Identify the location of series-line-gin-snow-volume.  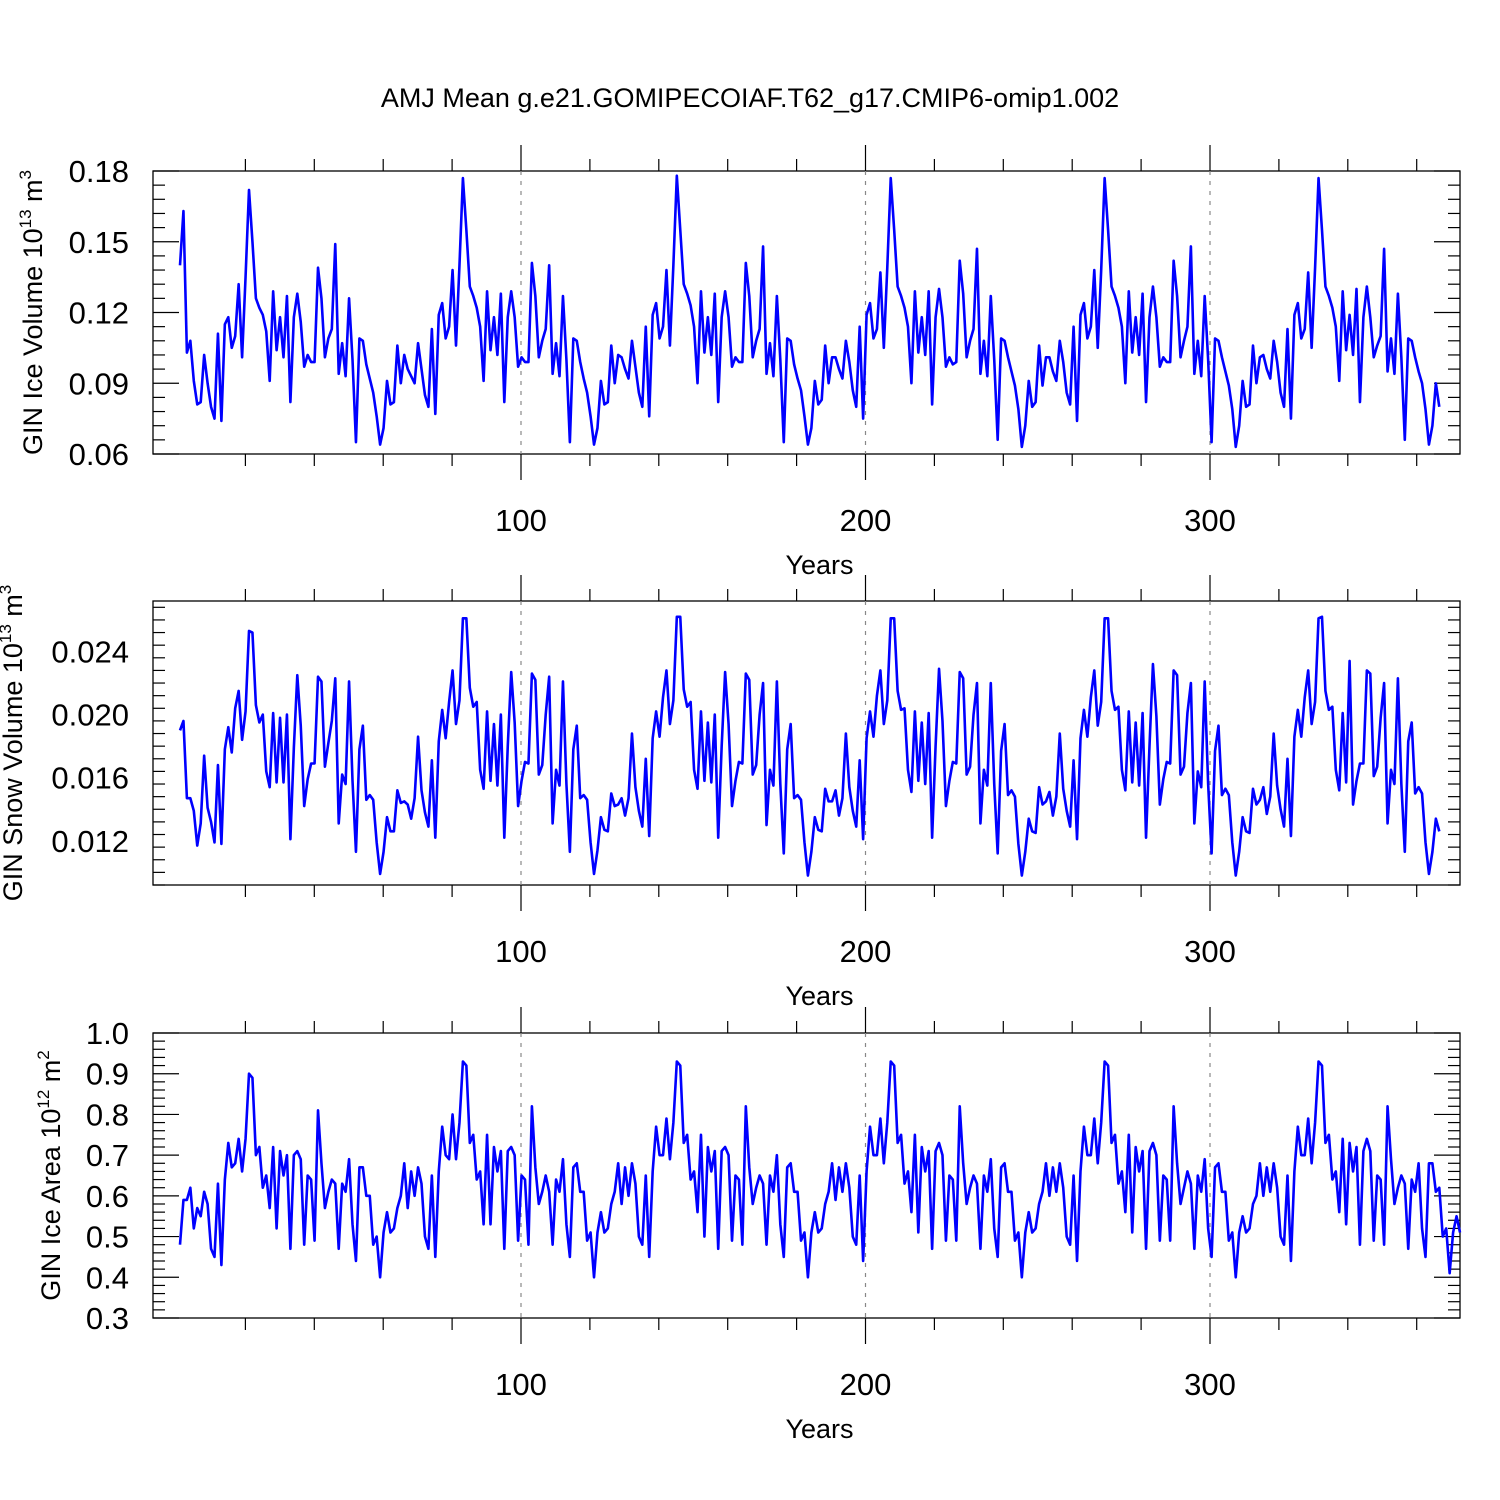
(809, 746).